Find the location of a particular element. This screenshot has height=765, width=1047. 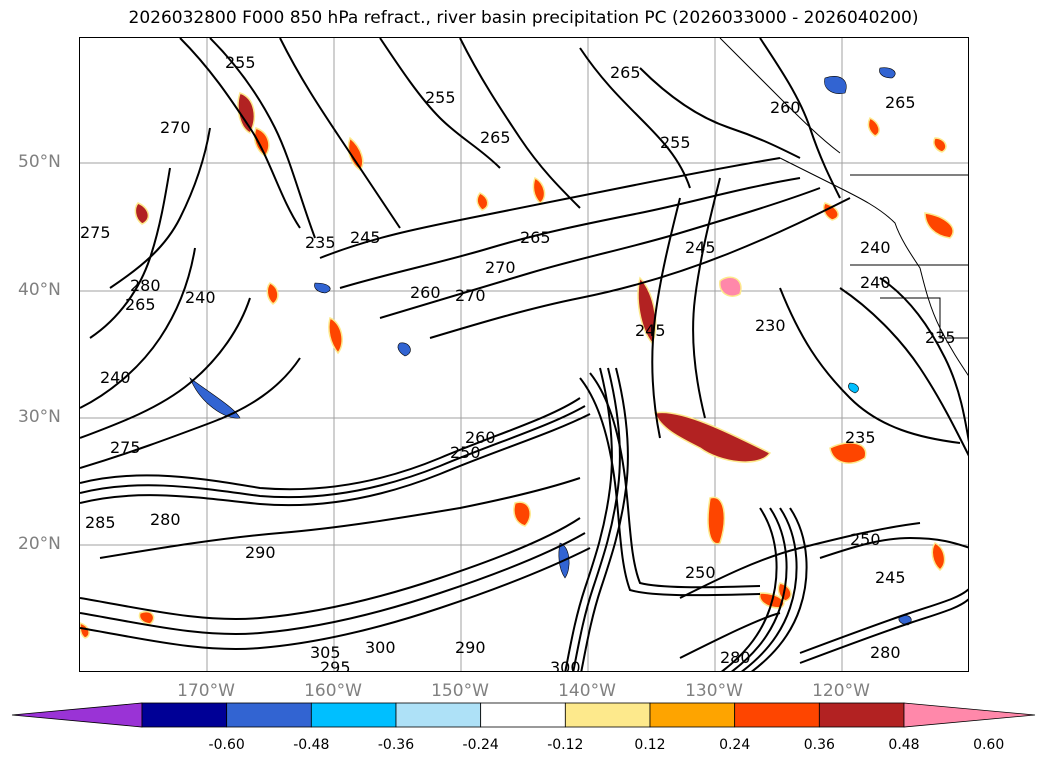

lat-label-40n: 40°N is located at coordinates (39, 290).